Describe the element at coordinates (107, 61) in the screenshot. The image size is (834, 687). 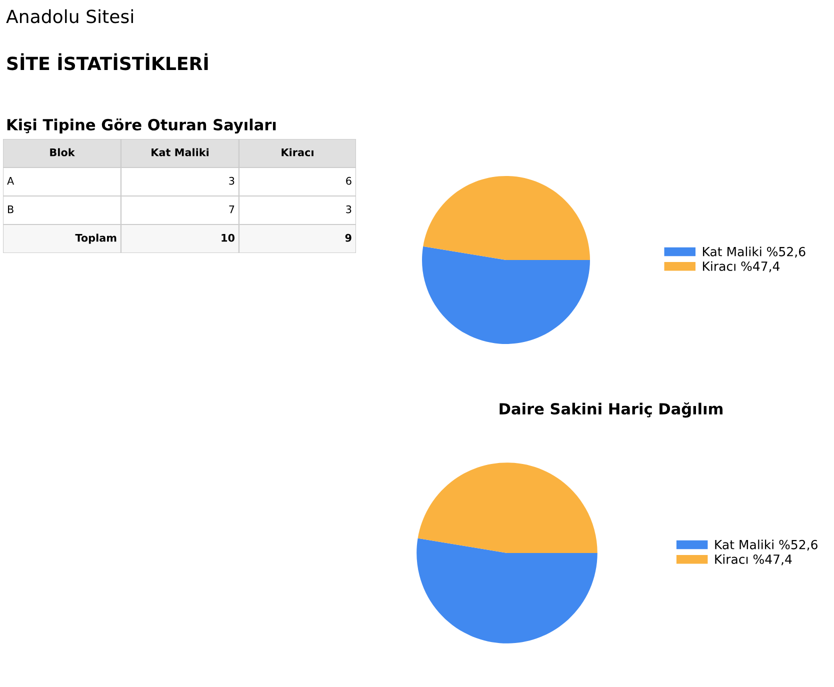
I see `text: SİTE İSTATİSTİKLERİ` at that location.